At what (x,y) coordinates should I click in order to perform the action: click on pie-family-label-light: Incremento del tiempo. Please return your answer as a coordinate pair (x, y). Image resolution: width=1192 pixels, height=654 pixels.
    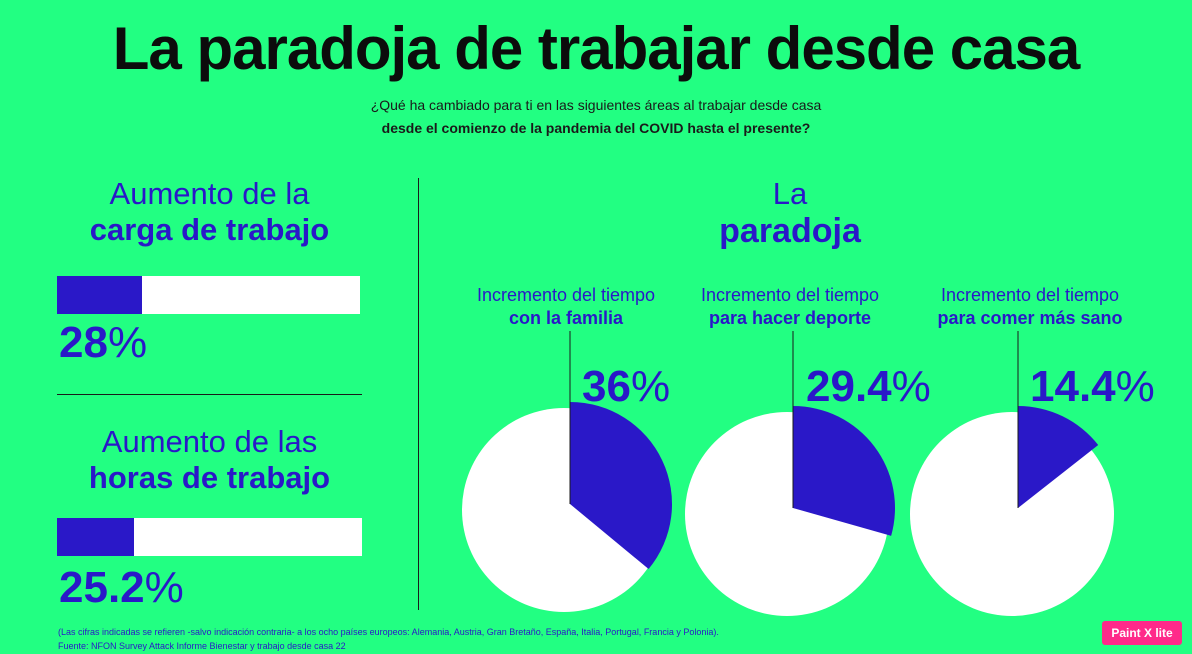
    Looking at the image, I should click on (566, 295).